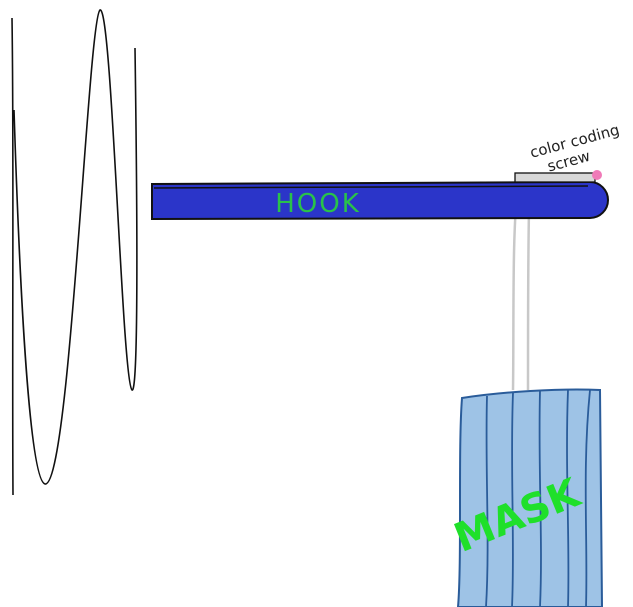 The width and height of the screenshot is (633, 607). I want to click on hook-label: HOOK, so click(318, 204).